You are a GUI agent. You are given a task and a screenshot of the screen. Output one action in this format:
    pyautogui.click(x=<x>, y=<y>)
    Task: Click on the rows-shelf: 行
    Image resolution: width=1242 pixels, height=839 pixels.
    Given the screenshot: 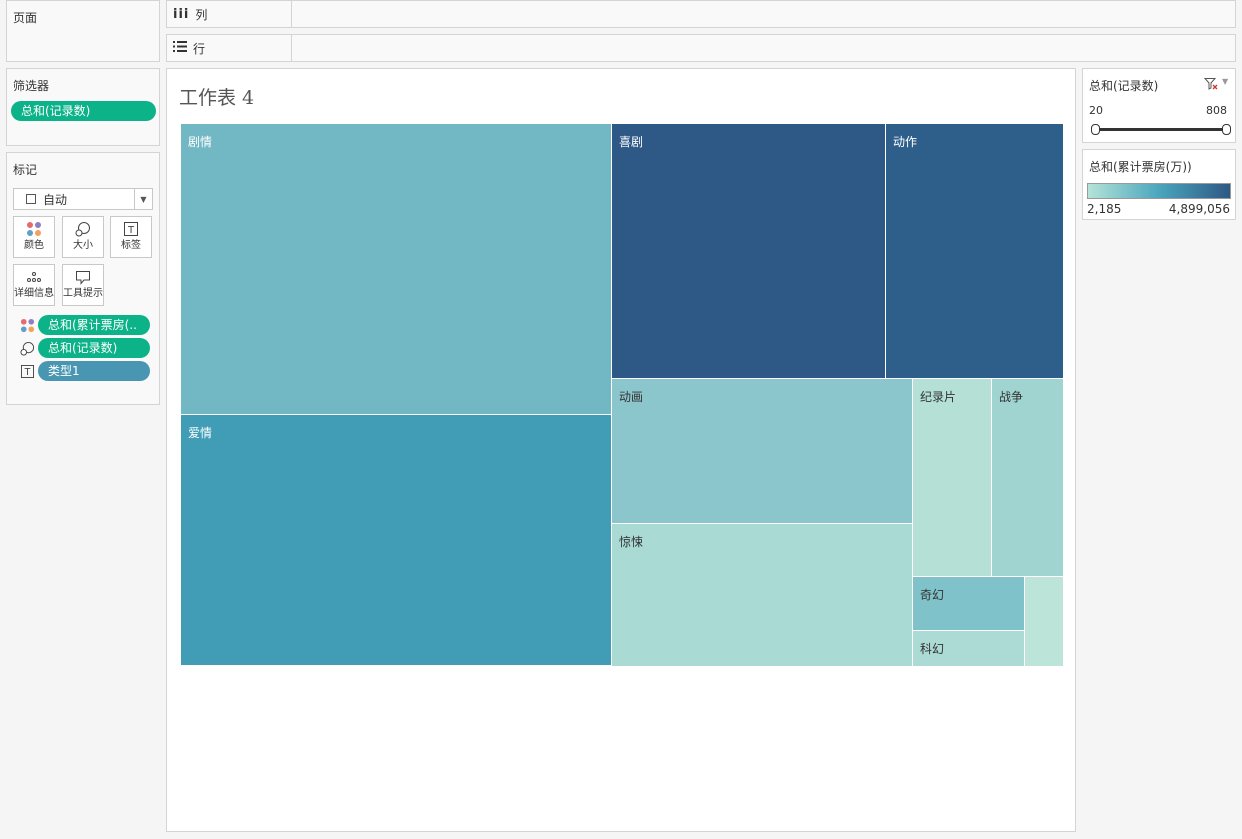 What is the action you would take?
    pyautogui.click(x=701, y=48)
    